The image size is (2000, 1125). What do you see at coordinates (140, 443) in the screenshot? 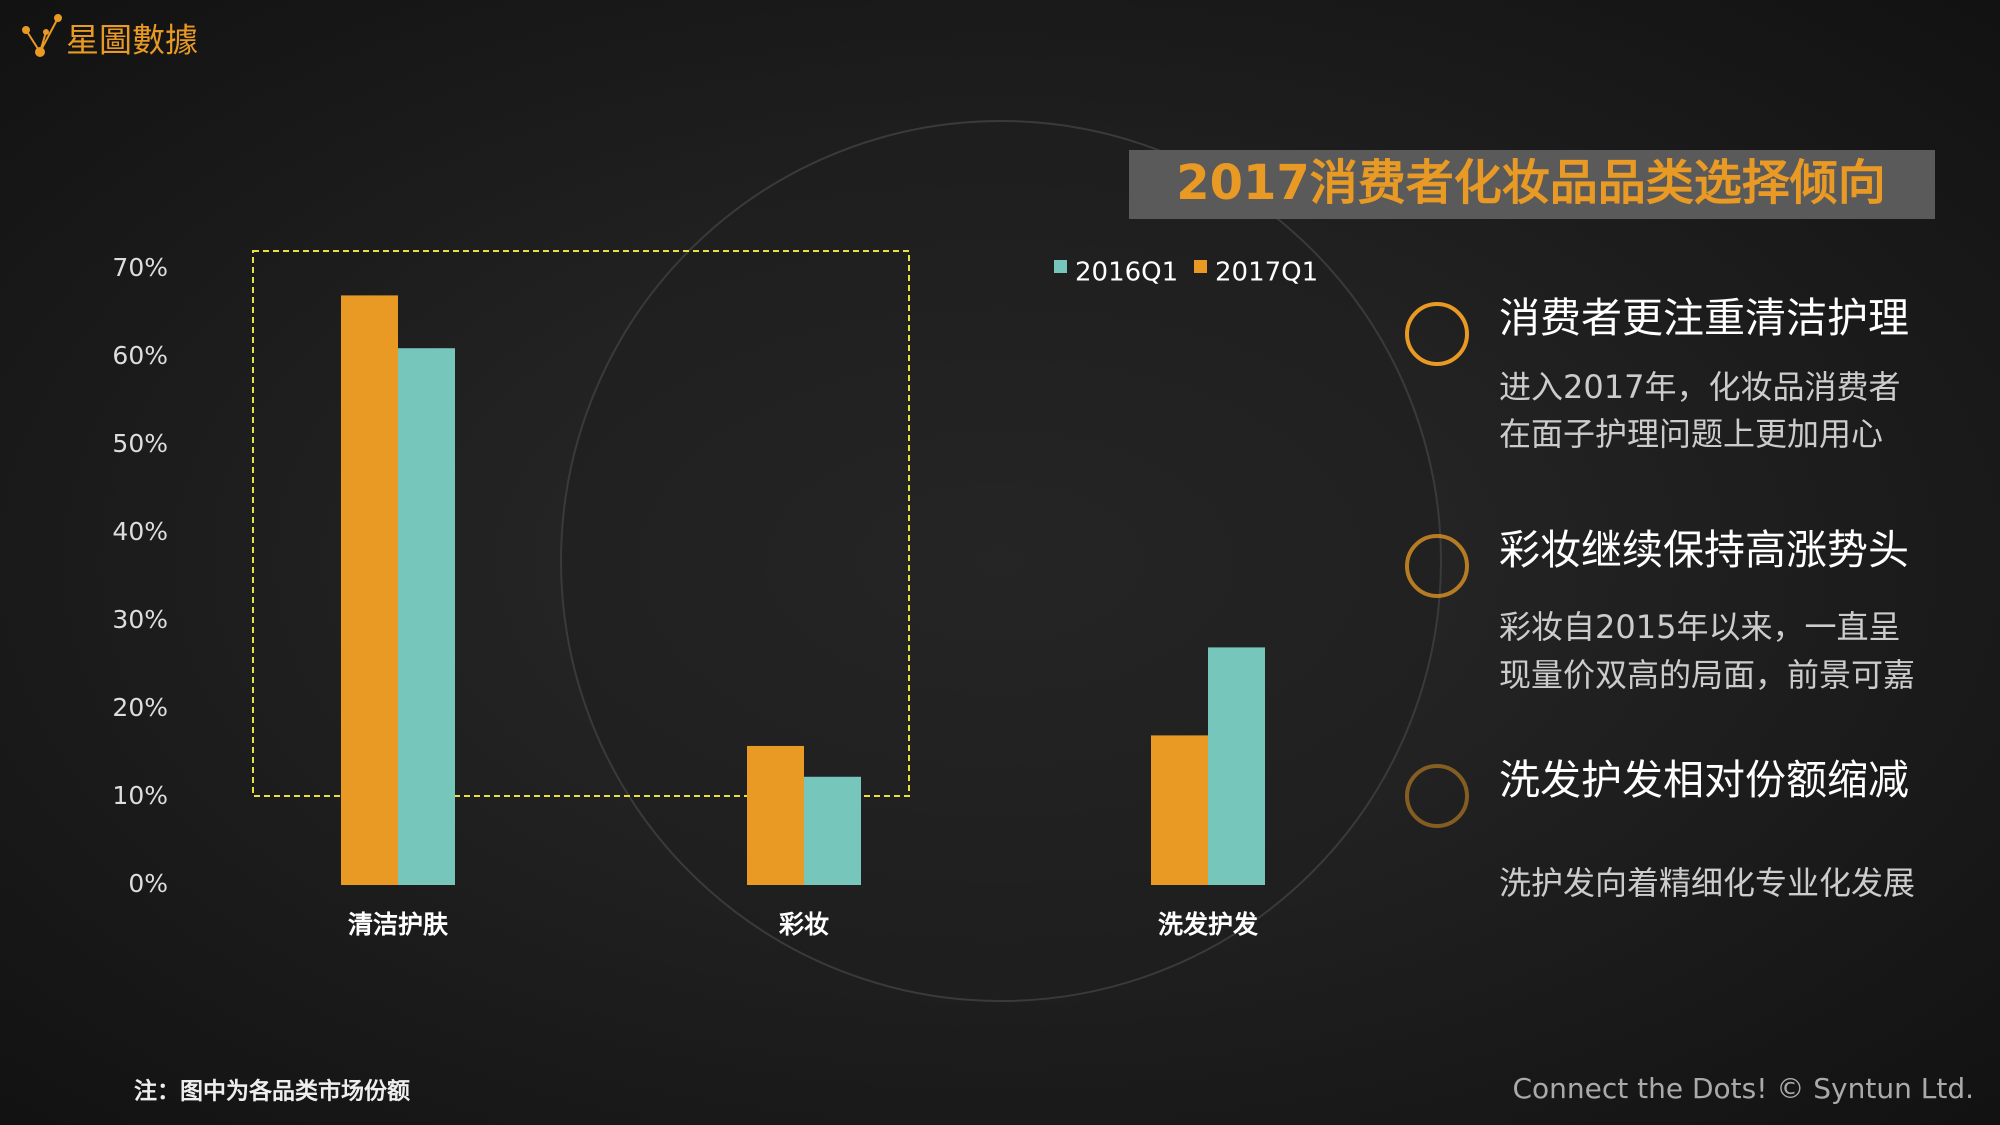
I see `y-tick-label: 50%` at bounding box center [140, 443].